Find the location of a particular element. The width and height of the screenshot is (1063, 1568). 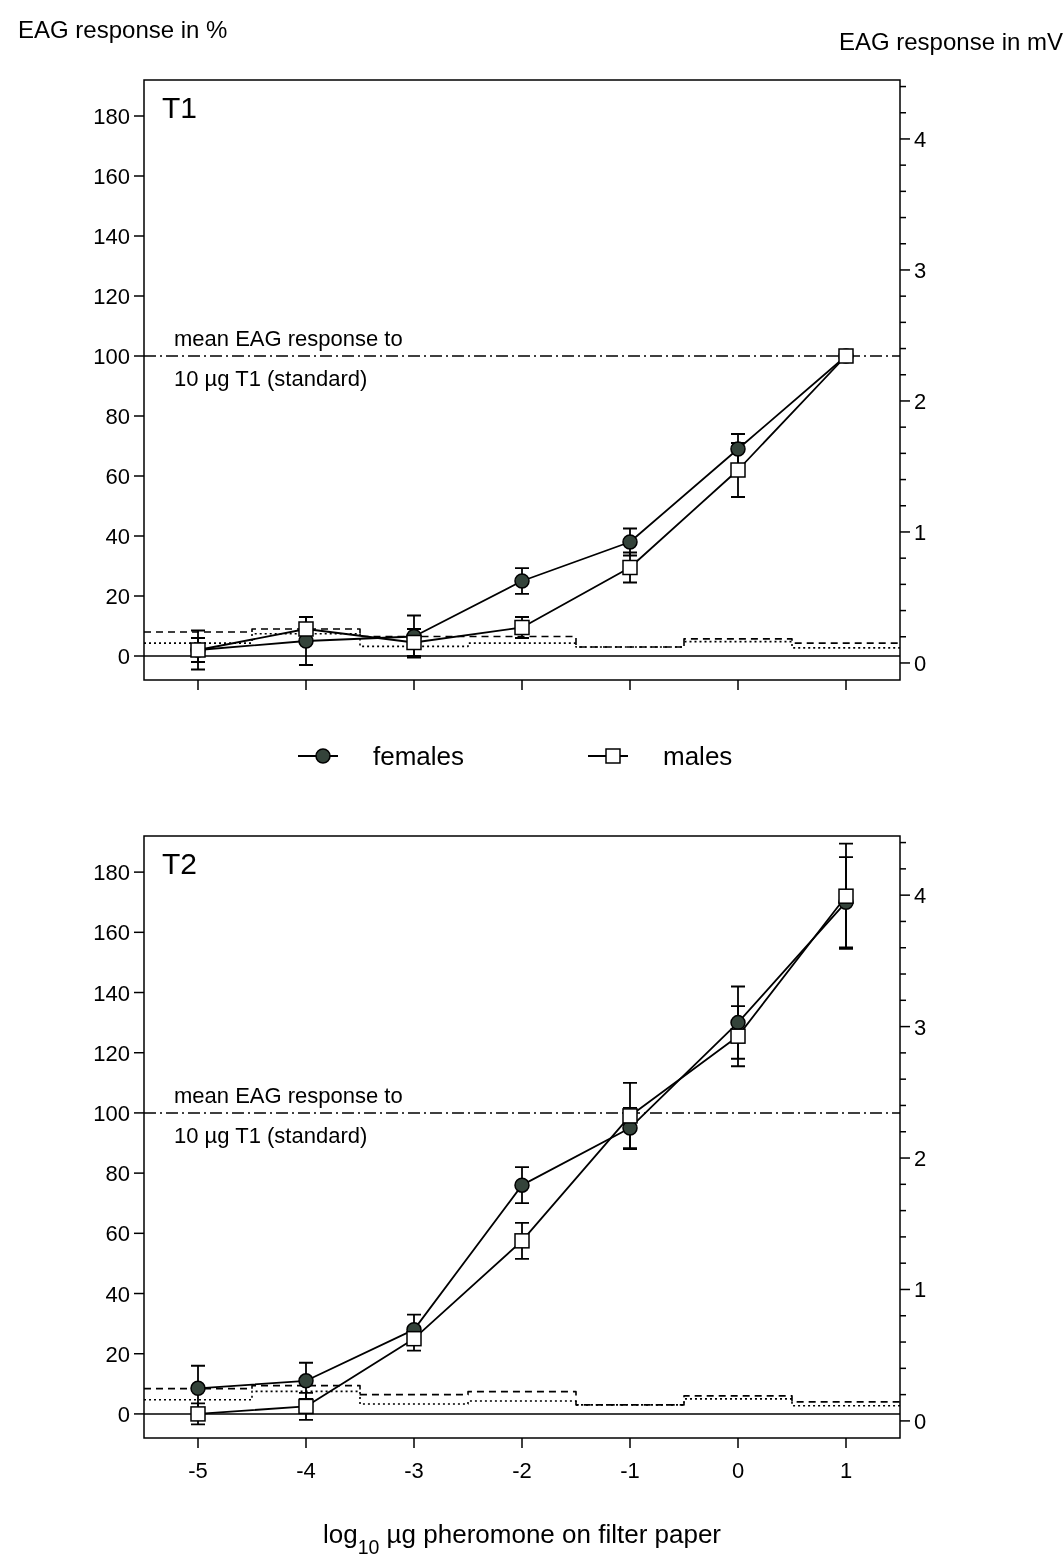

legend-label: males is located at coordinates (698, 756).